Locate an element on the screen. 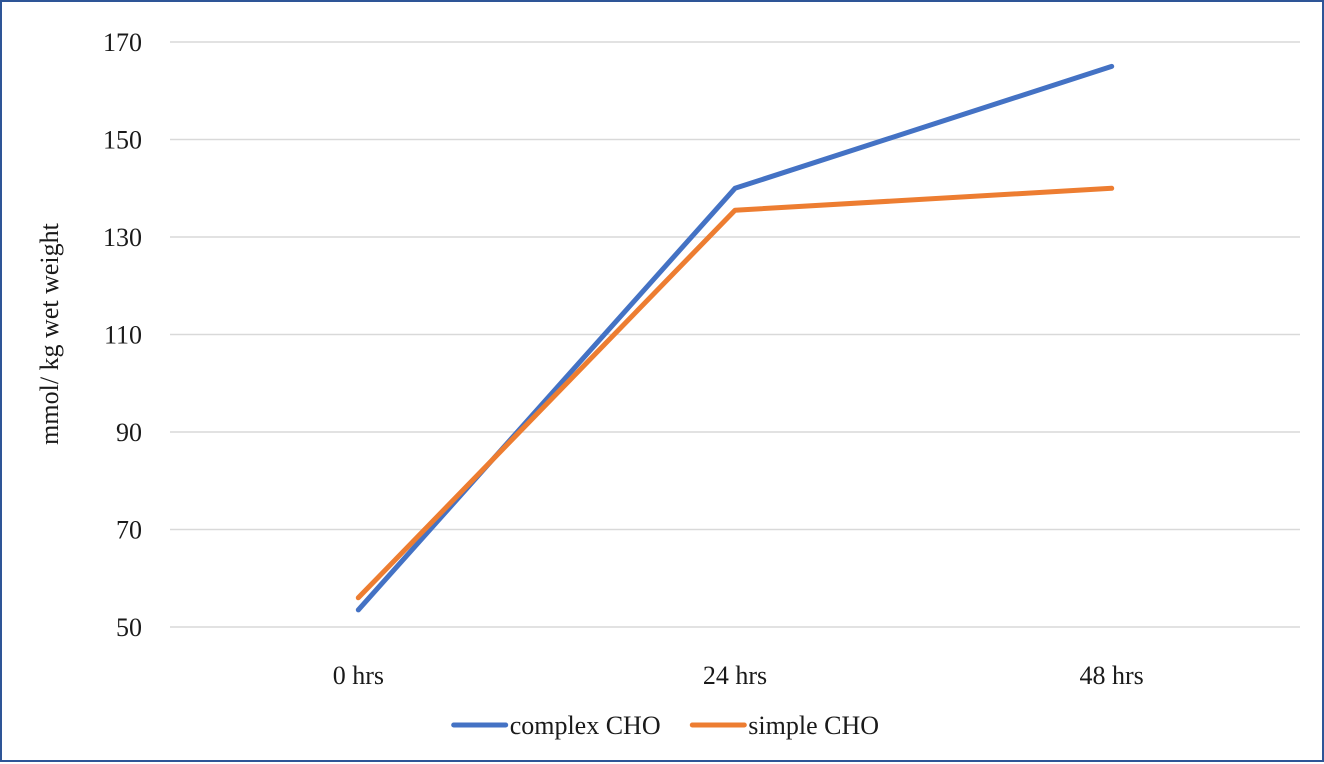  x-tick-label: 48 hrs is located at coordinates (1112, 675).